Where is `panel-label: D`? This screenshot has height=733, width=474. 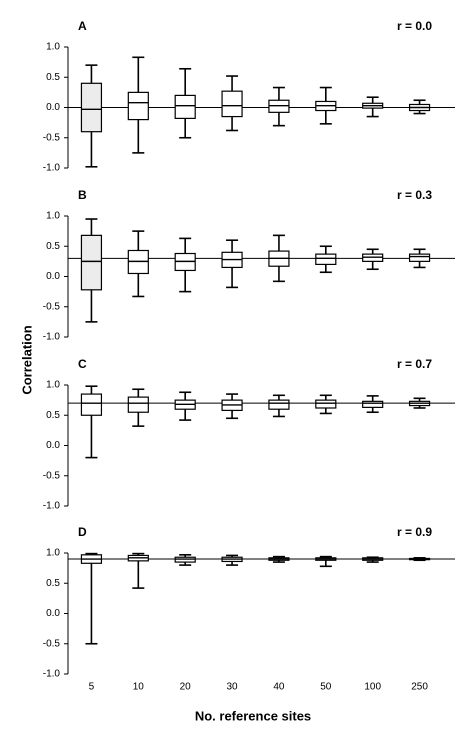
panel-label: D is located at coordinates (82, 532).